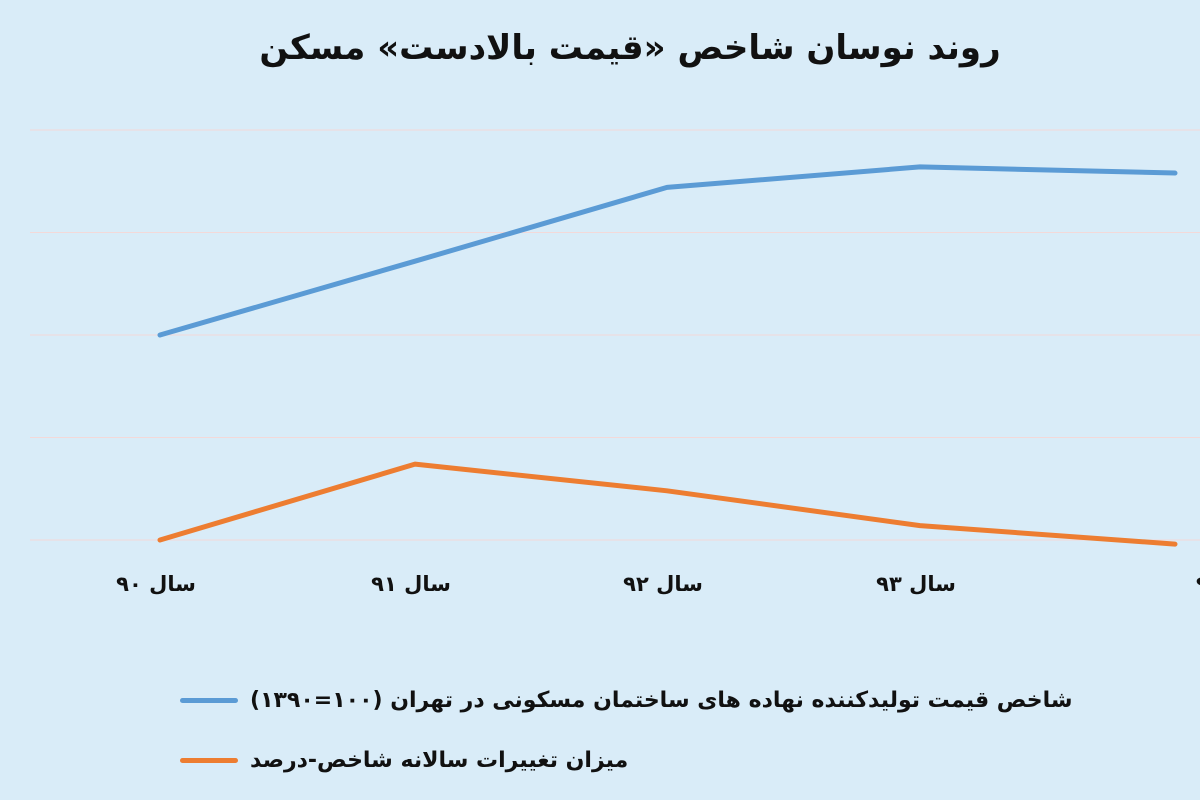  I want to click on x-tick-label: سال ۹۰, so click(156, 584).